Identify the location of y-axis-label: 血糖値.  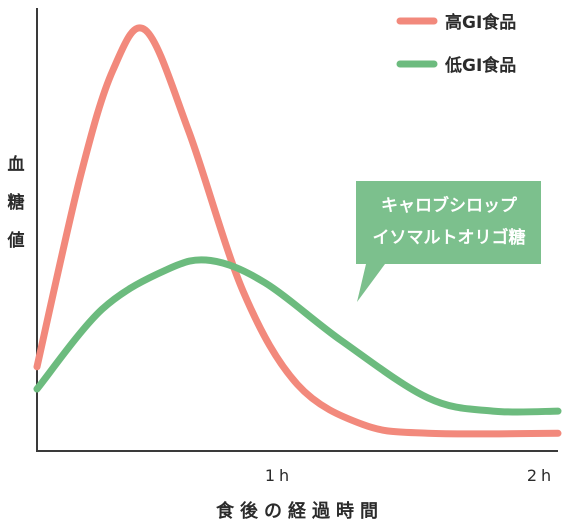
(16, 202).